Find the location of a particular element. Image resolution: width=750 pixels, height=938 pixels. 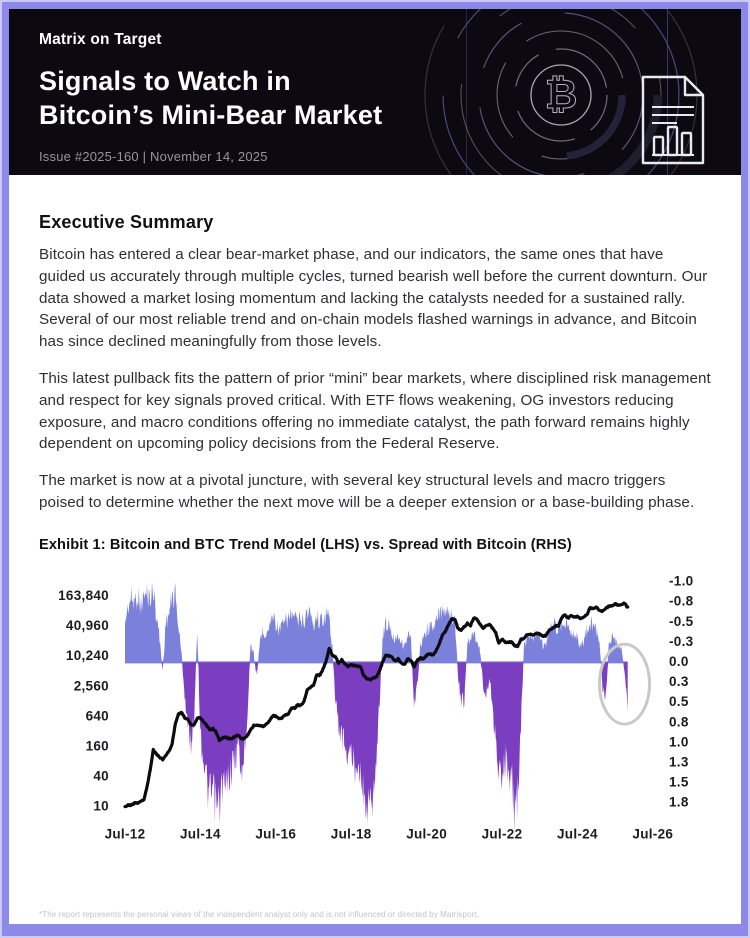

svg-text: 0.3 is located at coordinates (679, 681).